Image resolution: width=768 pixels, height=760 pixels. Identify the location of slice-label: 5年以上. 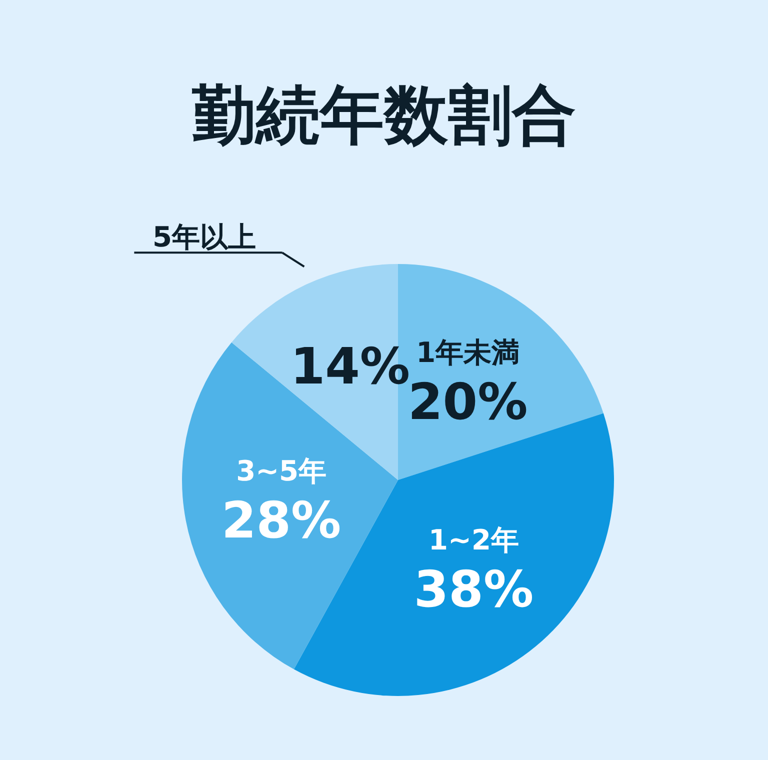
(204, 237).